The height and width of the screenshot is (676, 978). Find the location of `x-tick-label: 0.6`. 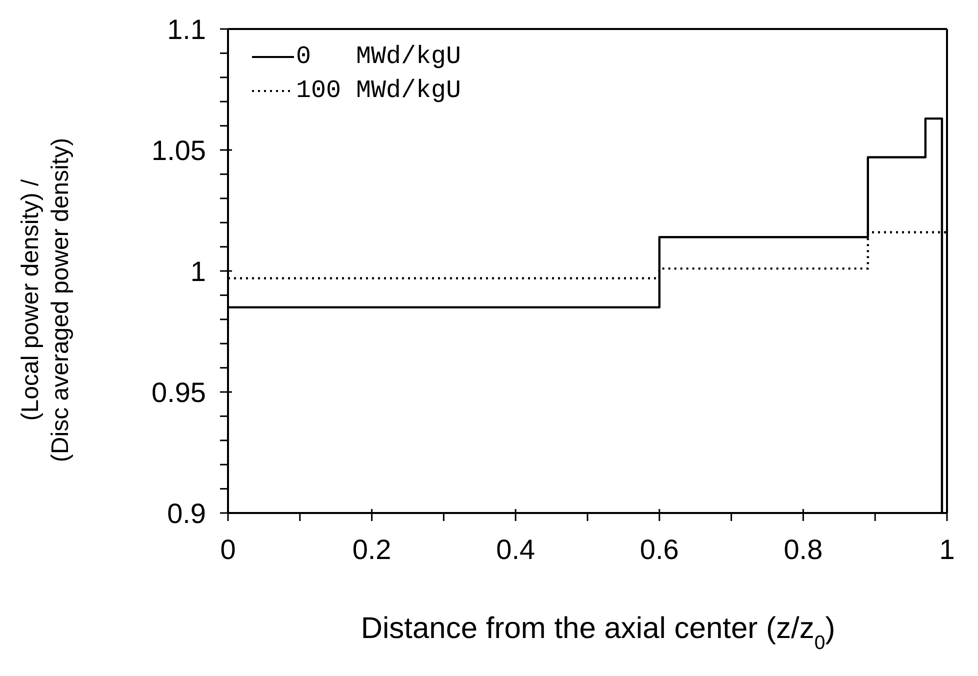

x-tick-label: 0.6 is located at coordinates (659, 549).